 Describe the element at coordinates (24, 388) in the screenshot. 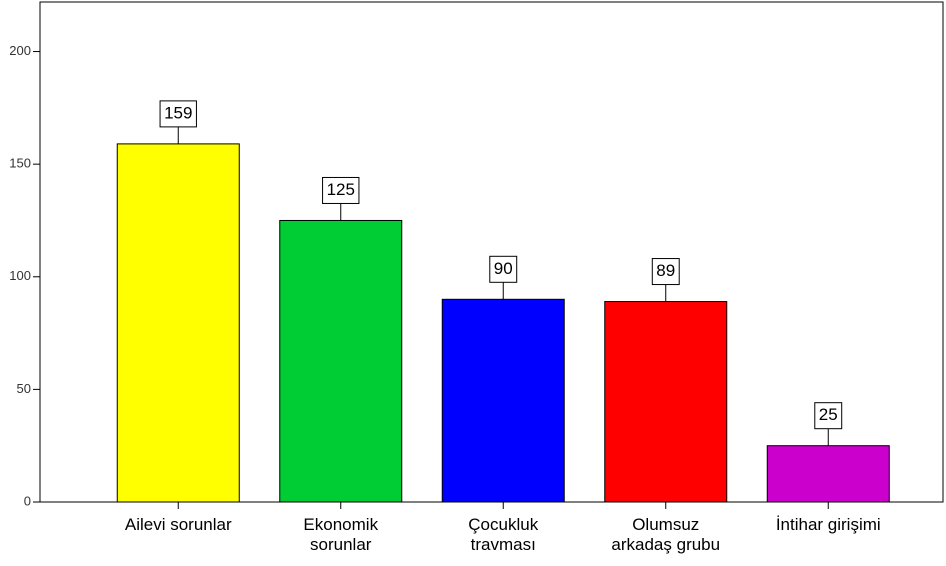

I see `y-tick-label: 50` at that location.